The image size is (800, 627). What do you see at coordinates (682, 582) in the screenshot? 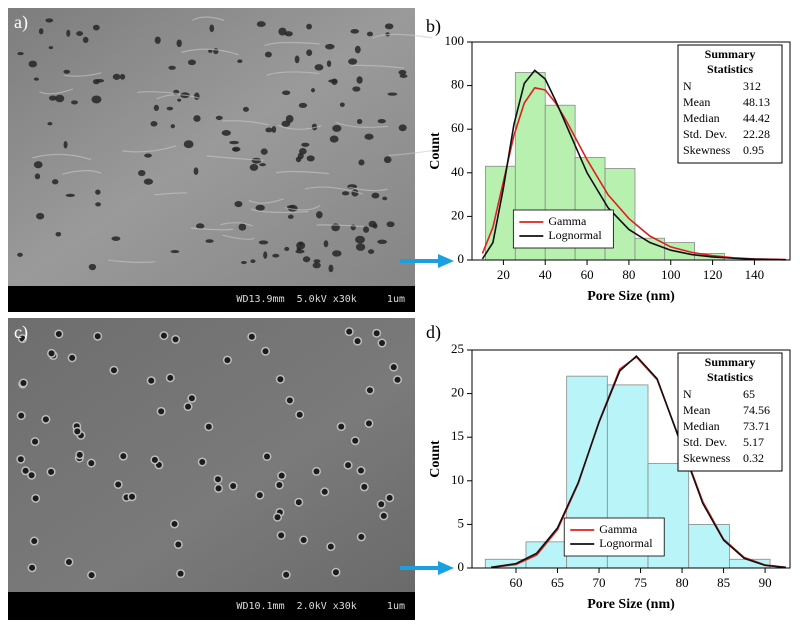
I see `x-tick-label: 80` at bounding box center [682, 582].